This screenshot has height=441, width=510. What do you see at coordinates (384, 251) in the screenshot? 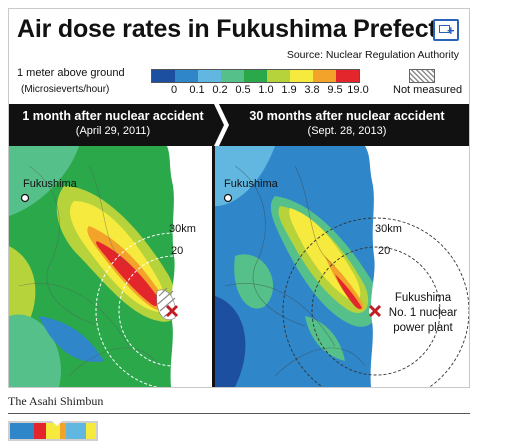
I see `right-ring-20km-label: 20` at bounding box center [384, 251].